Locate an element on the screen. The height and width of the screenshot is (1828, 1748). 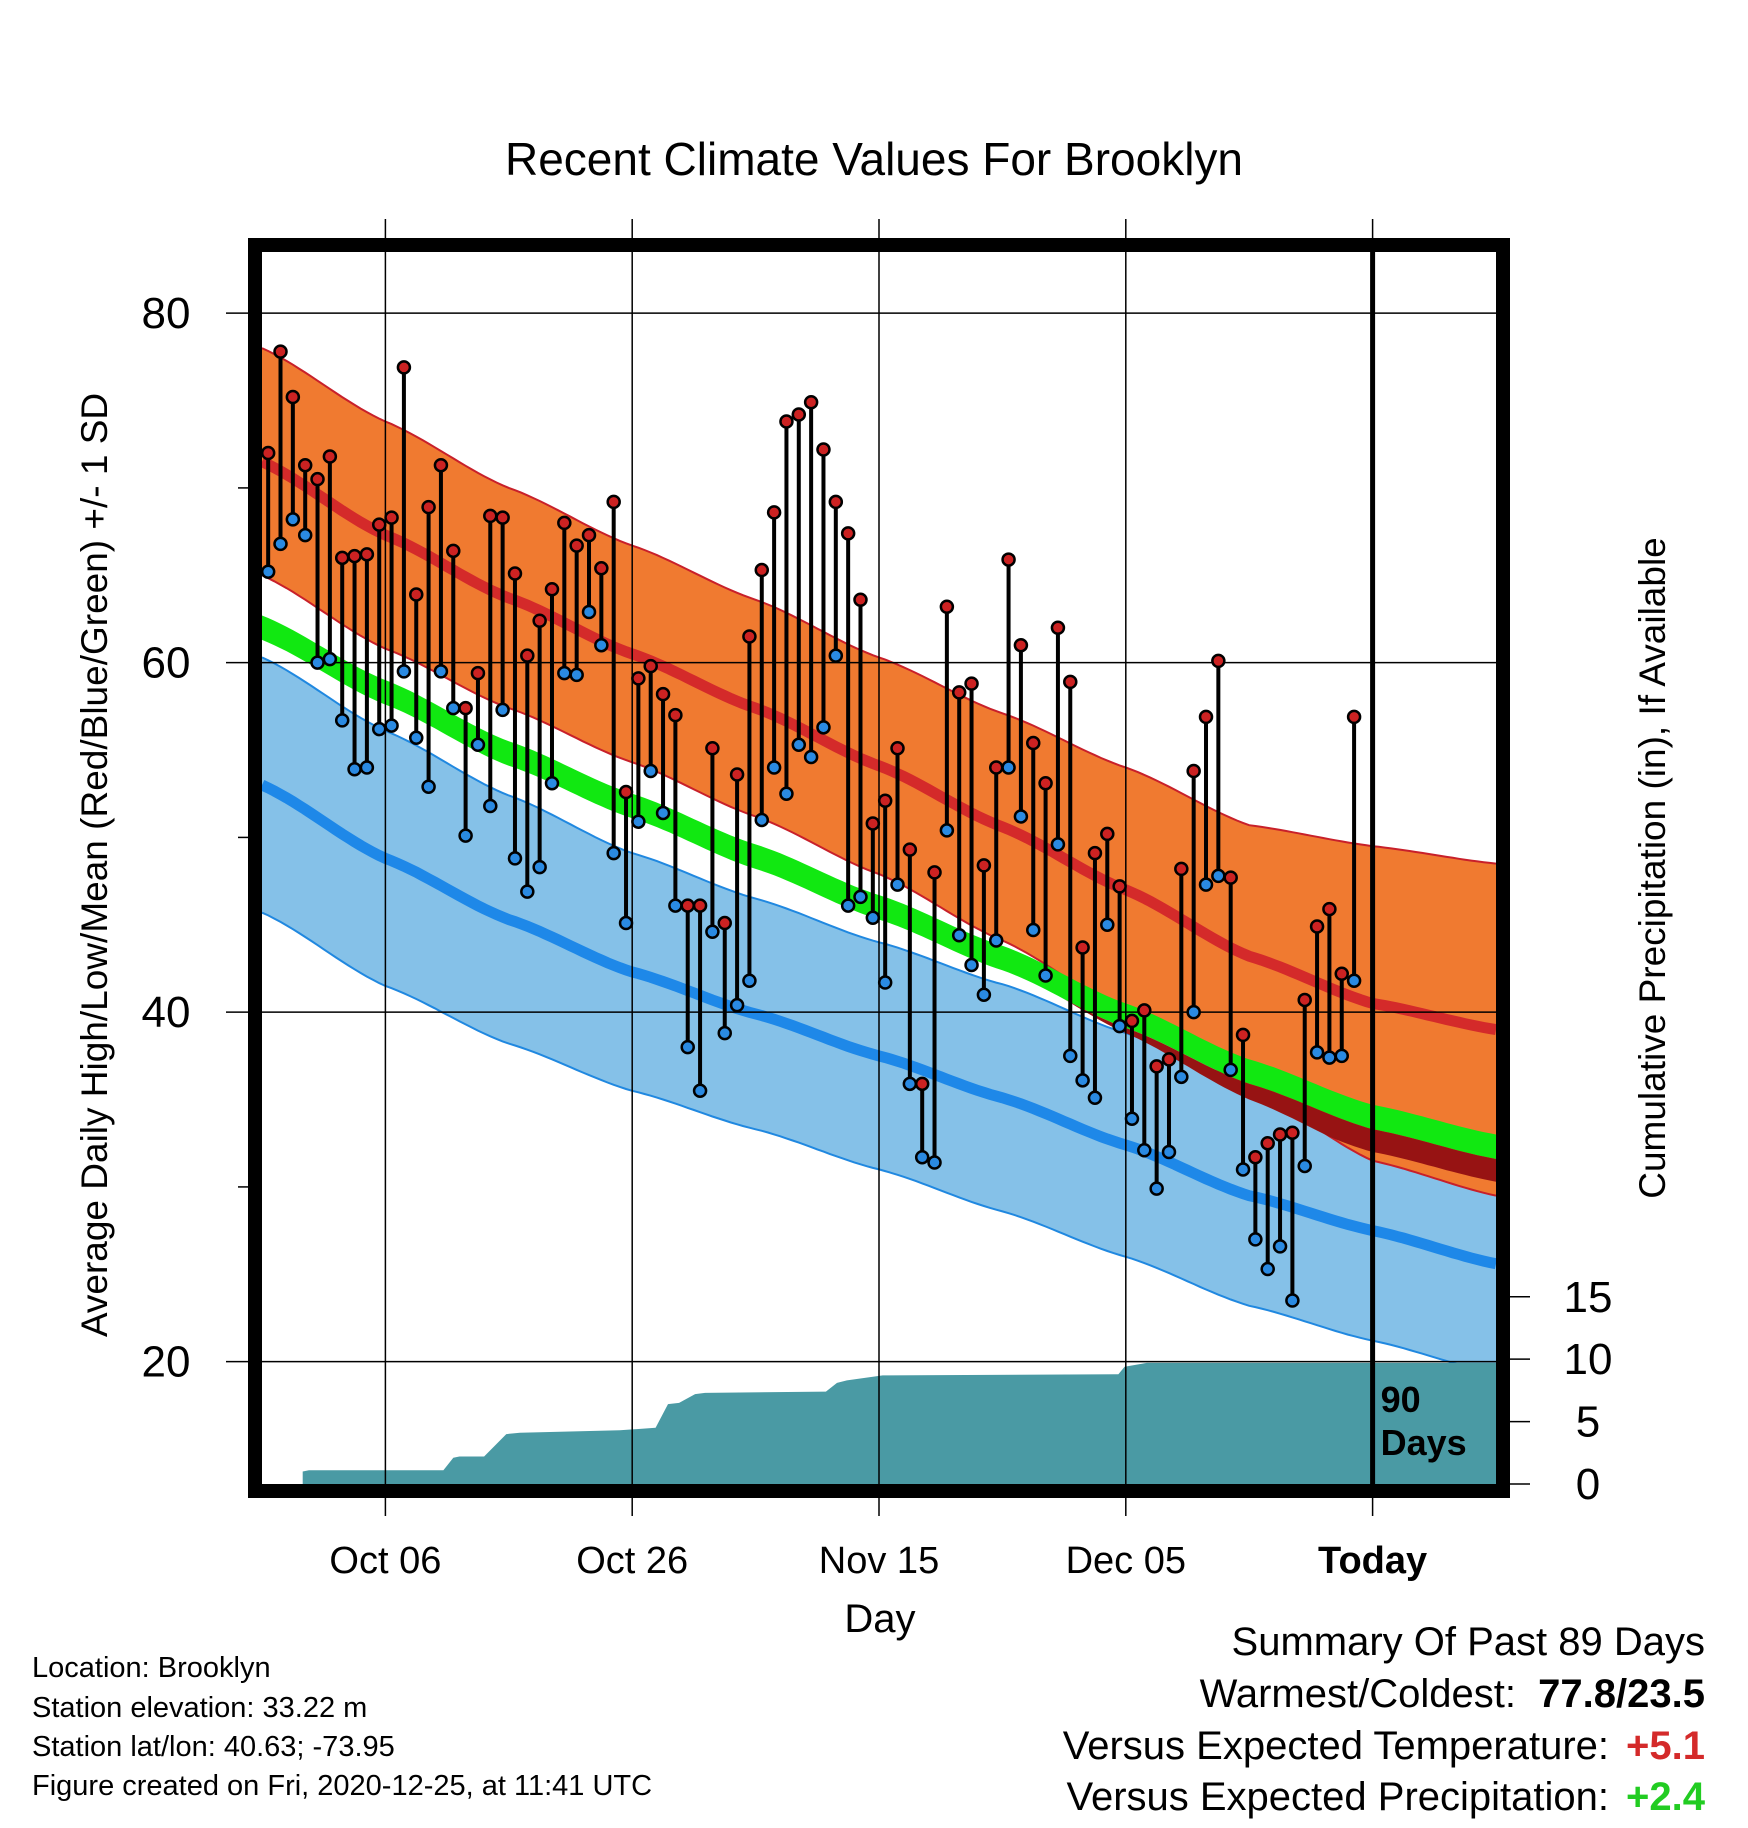
summary-warmest-row: Warmest/Coldest: 77.8/23.5 is located at coordinates (1452, 1694).